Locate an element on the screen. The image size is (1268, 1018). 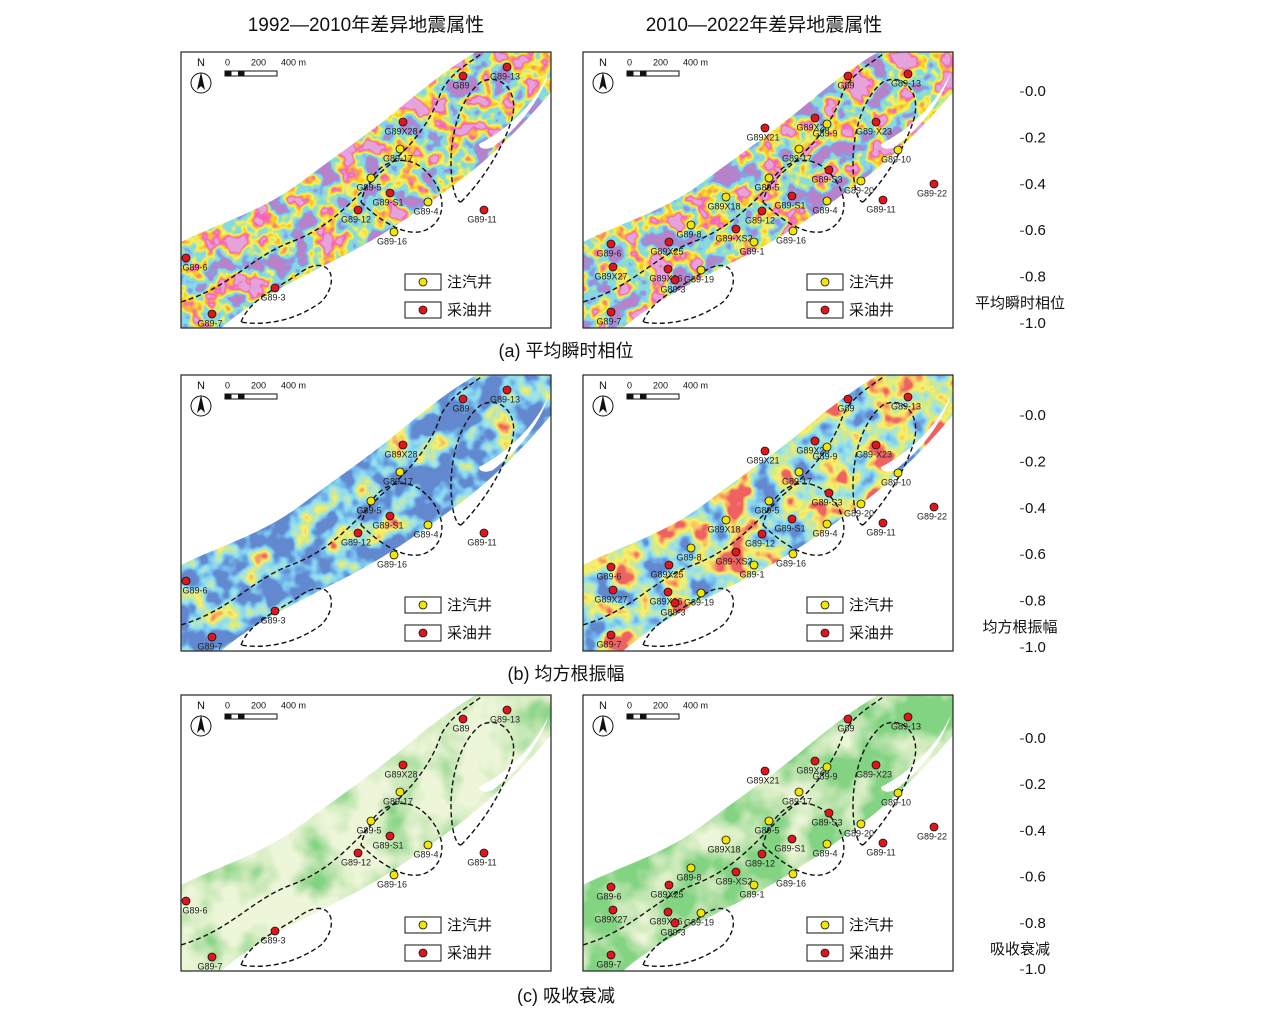
well-label: G89-S1 is located at coordinates (387, 202).